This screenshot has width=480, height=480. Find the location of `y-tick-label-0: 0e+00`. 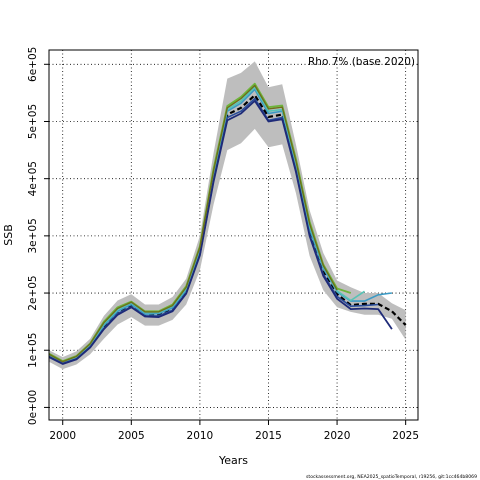

y-tick-label-0: 0e+00 is located at coordinates (33, 407).